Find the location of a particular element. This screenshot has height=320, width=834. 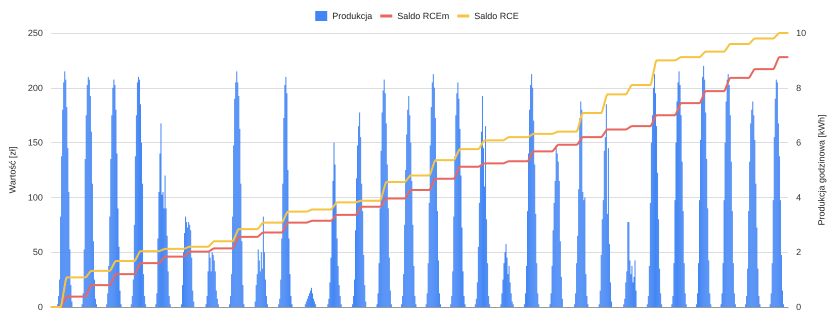

y-tick-label: 200 is located at coordinates (35, 87).